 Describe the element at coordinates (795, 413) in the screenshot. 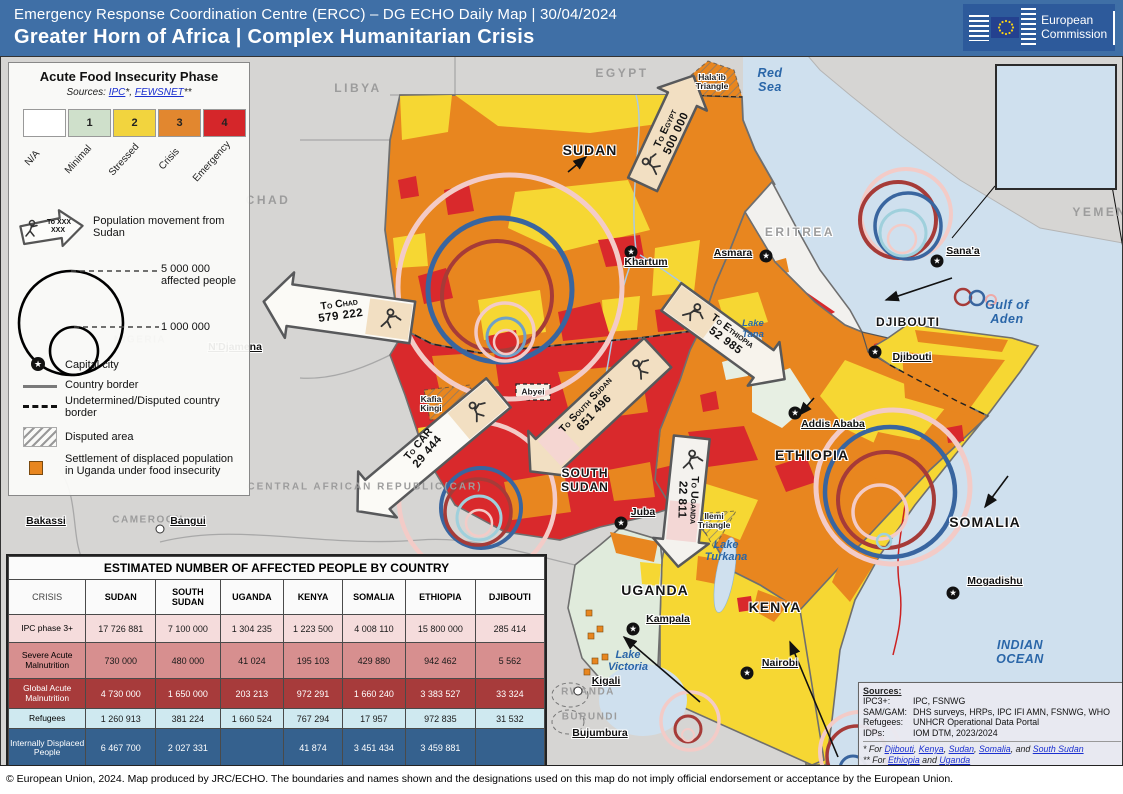

I see `addis-star-icon: ★` at that location.